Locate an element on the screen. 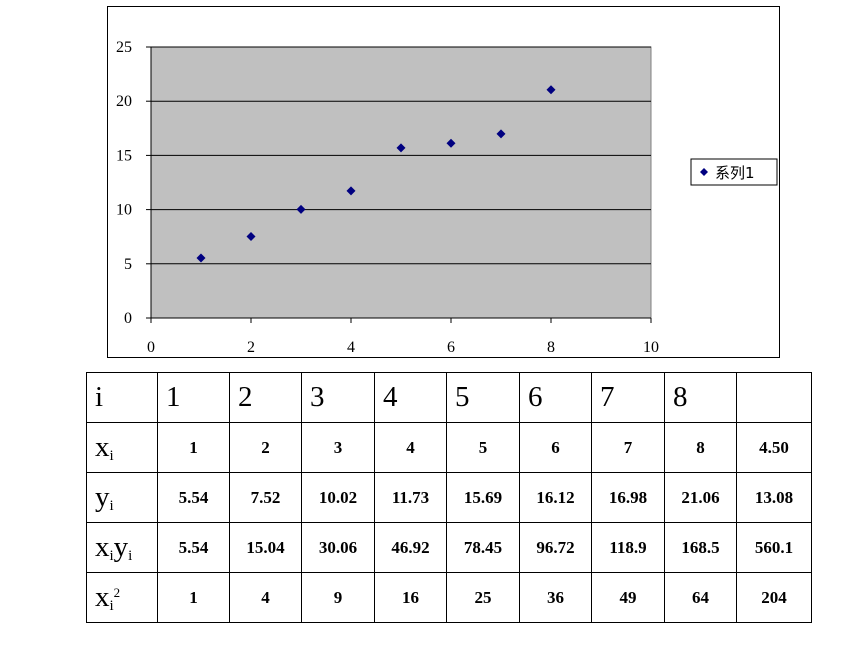 This screenshot has height=645, width=860. table-cell: 7.52 is located at coordinates (265, 497).